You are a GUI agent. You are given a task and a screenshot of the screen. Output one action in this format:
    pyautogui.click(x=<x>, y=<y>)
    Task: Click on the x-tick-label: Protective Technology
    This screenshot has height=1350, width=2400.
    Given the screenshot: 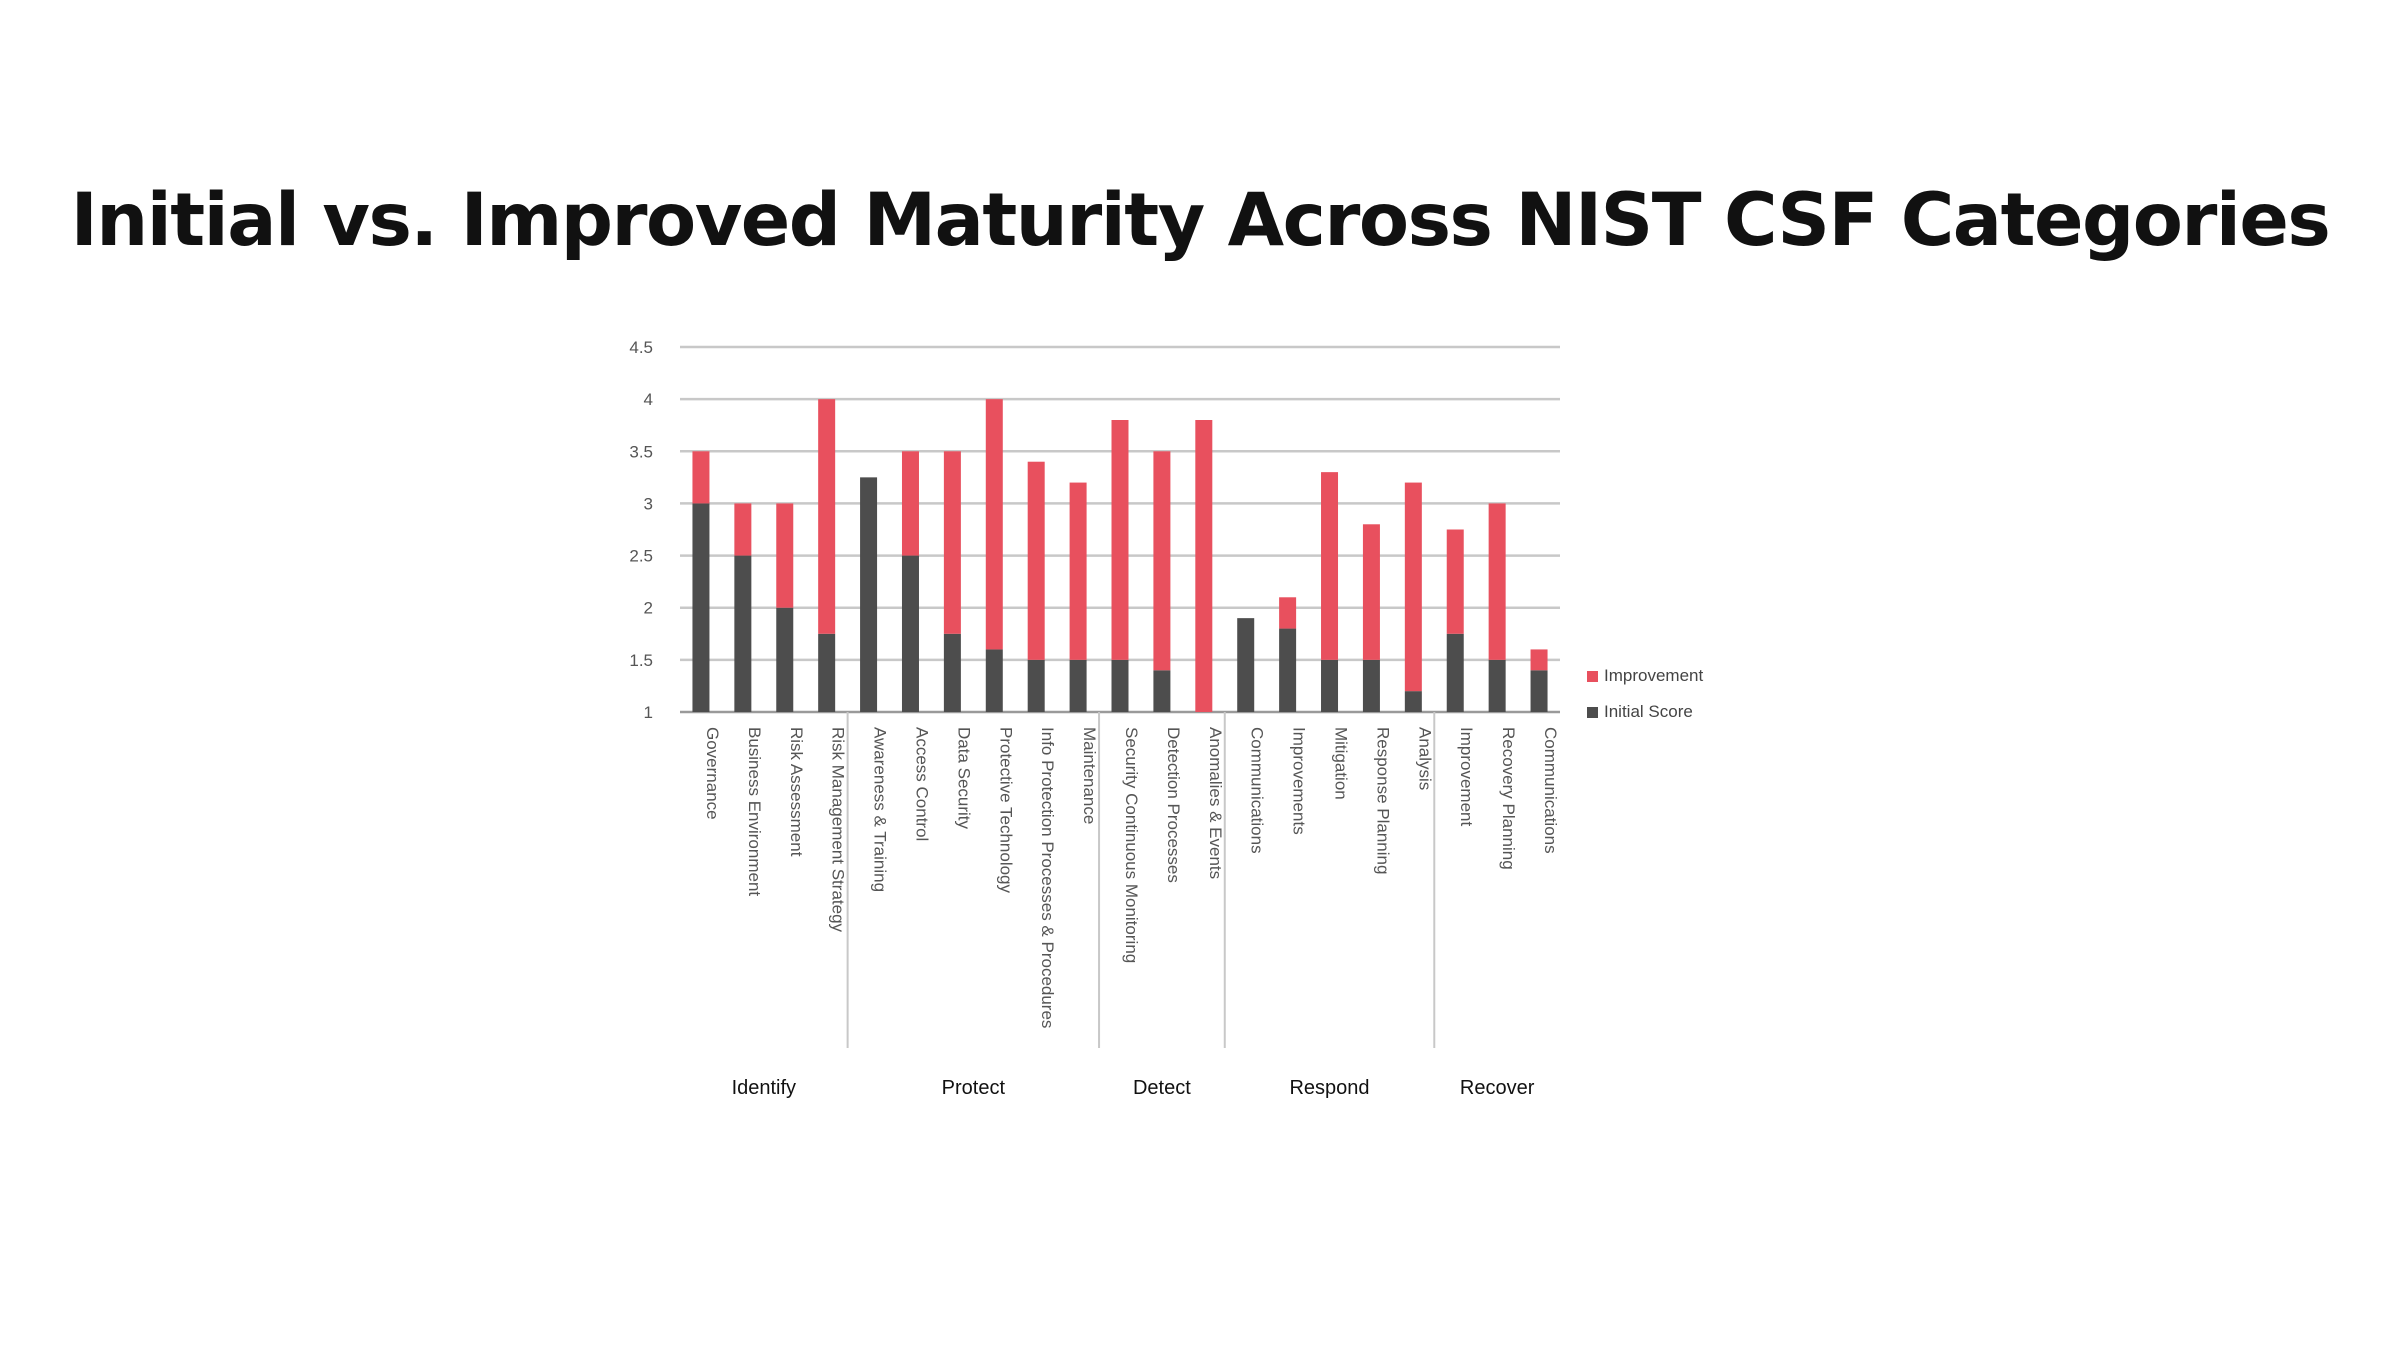 What is the action you would take?
    pyautogui.click(x=1005, y=810)
    